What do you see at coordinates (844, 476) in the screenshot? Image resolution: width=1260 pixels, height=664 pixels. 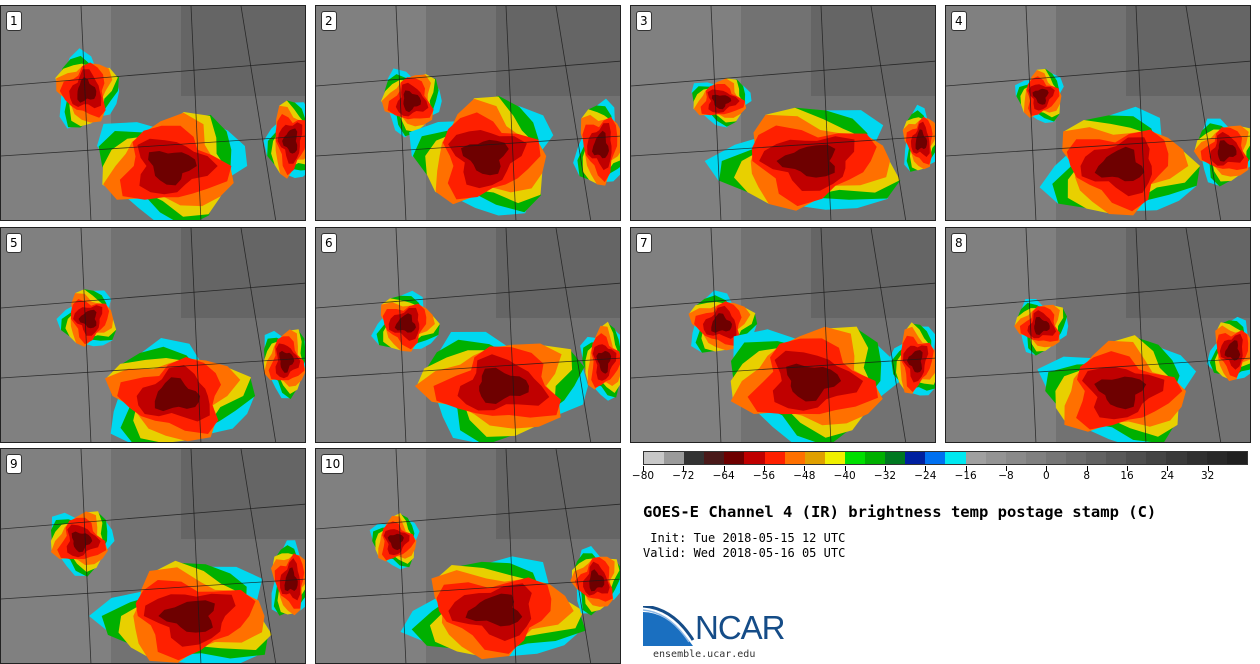 I see `colorbar-tick-label: −40` at bounding box center [844, 476].